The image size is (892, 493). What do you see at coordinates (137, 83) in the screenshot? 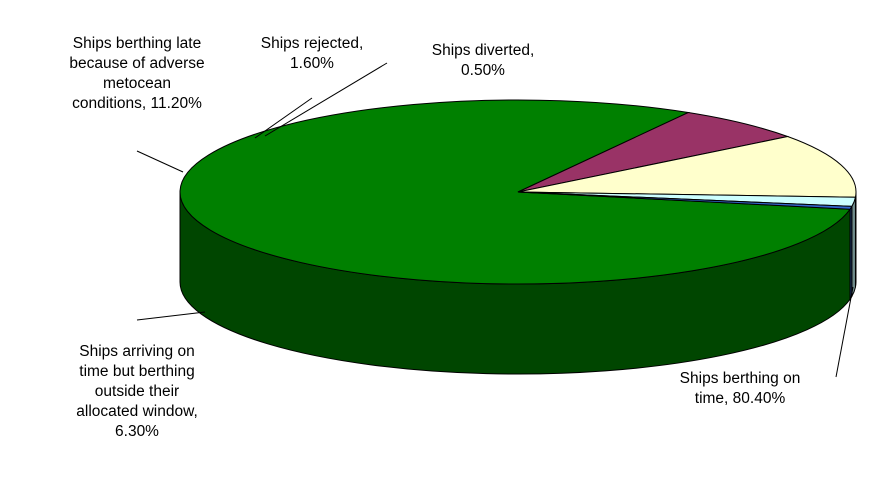
I see `slice-label-3-line-3: metocean` at bounding box center [137, 83].